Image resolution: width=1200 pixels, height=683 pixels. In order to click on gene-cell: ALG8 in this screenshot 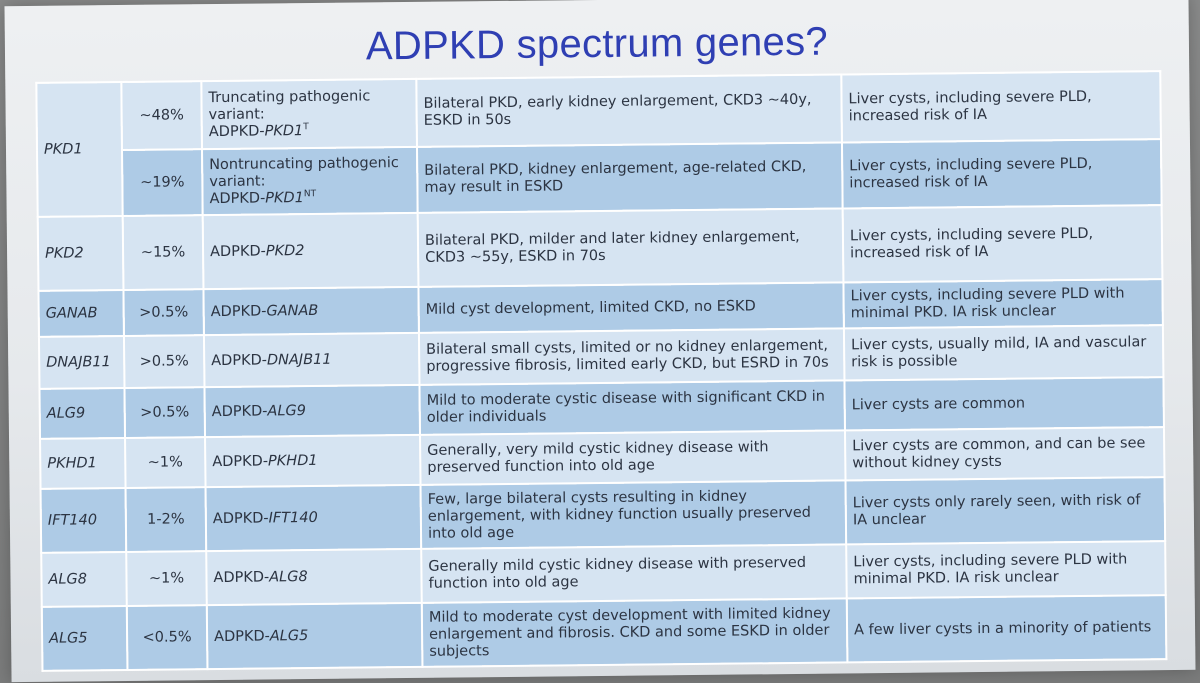, I will do `click(84, 579)`.